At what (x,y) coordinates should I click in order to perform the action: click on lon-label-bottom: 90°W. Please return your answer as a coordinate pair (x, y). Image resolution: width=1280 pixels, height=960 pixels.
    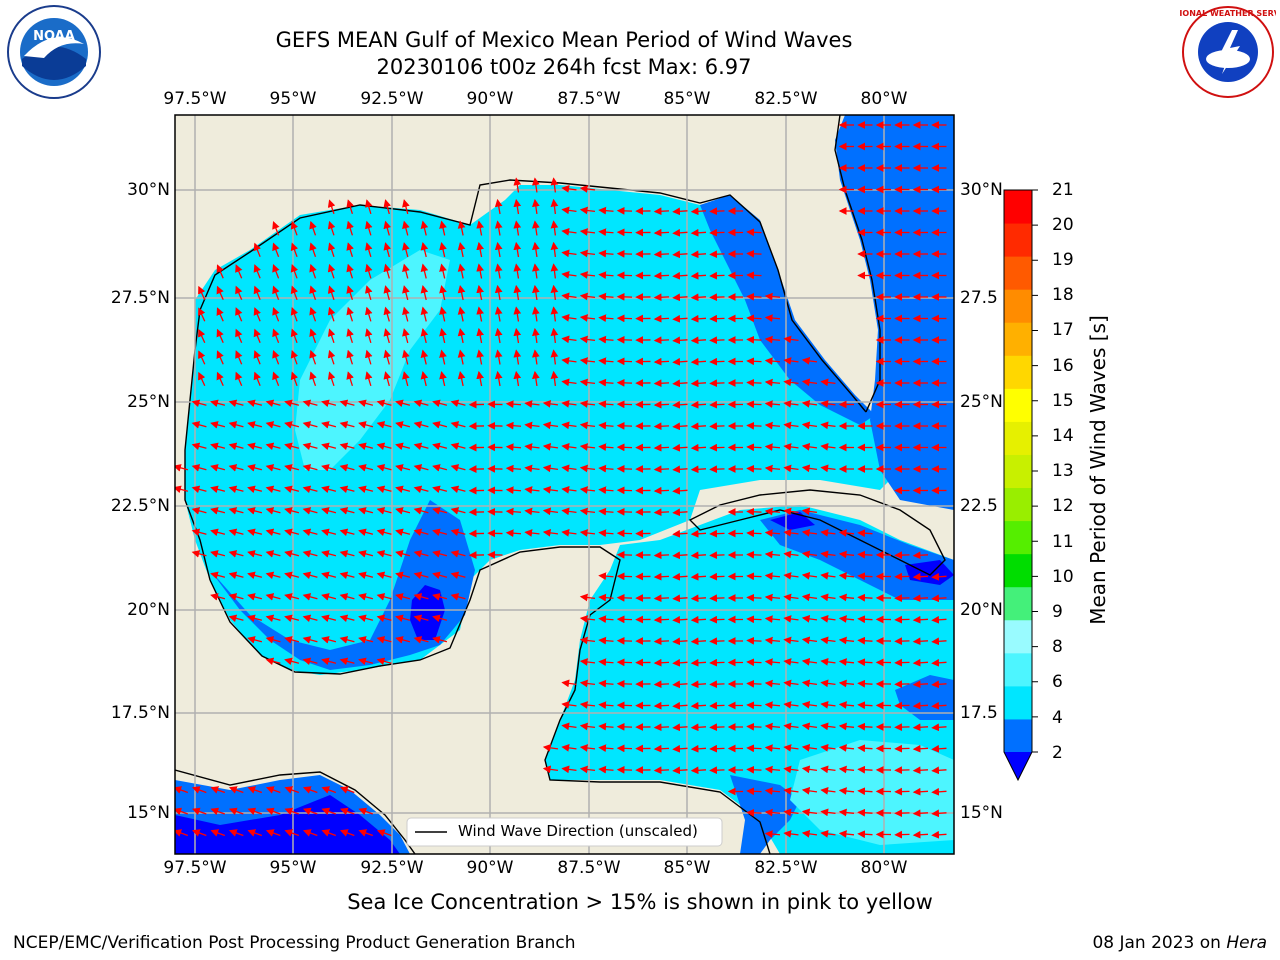
    Looking at the image, I should click on (490, 868).